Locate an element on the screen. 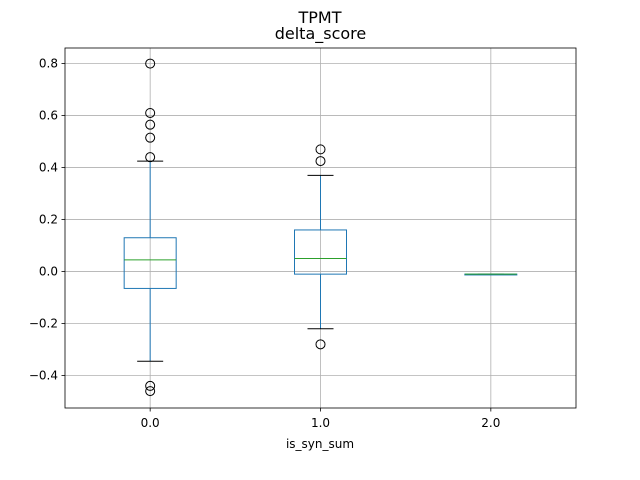  y-tick-label-2: 0.0 is located at coordinates (48, 272).